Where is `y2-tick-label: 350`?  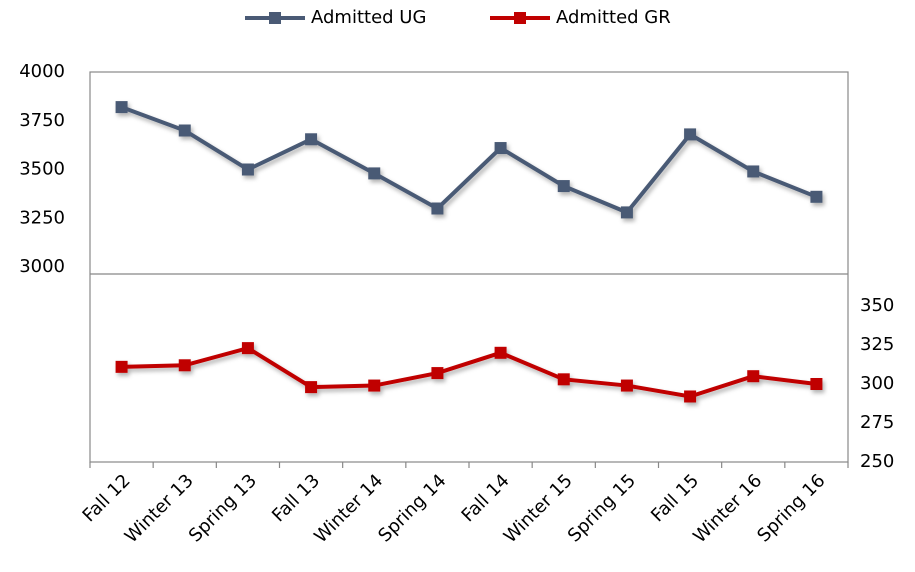 y2-tick-label: 350 is located at coordinates (877, 305).